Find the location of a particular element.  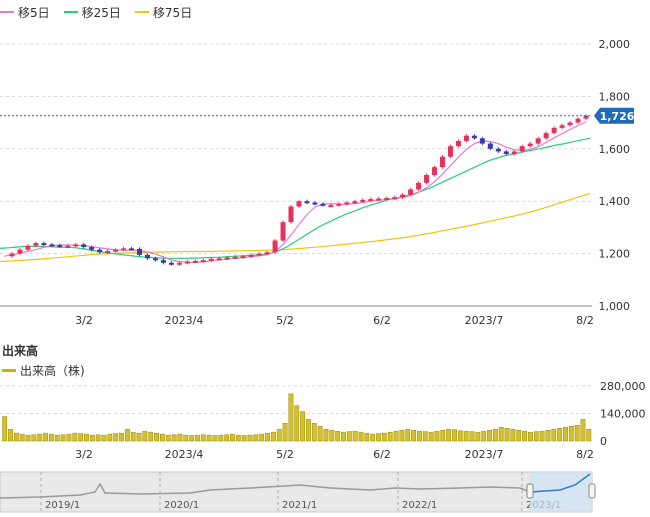

legend-ma75: 移75日 is located at coordinates (163, 12).